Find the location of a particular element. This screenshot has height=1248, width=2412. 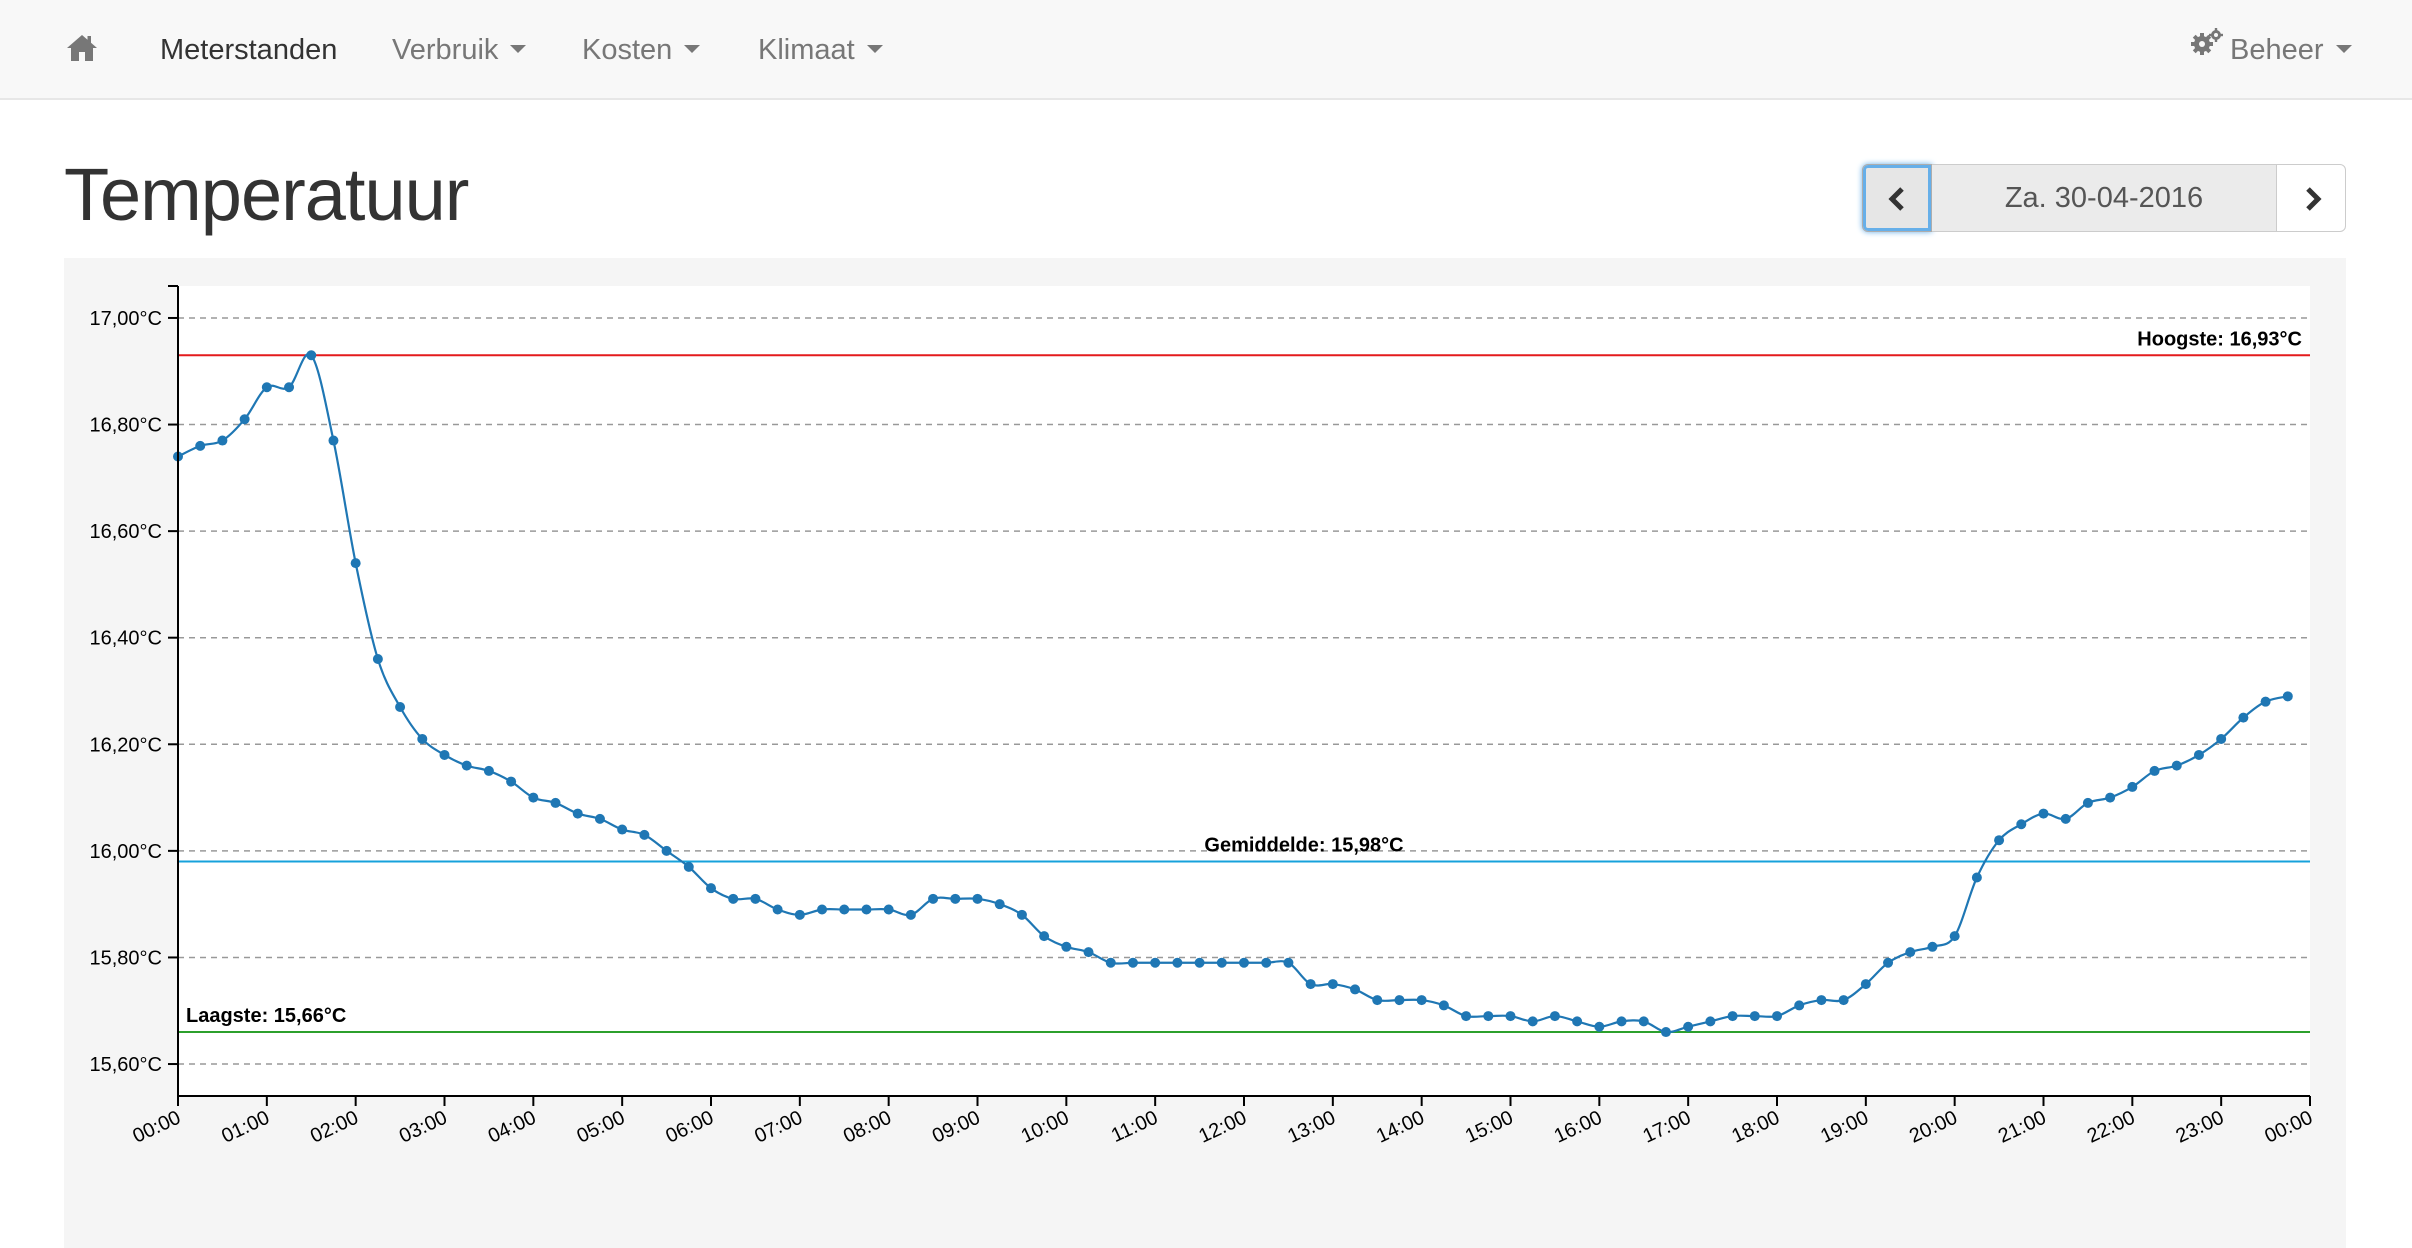

x-tick-label: 01:00 is located at coordinates (245, 1127).